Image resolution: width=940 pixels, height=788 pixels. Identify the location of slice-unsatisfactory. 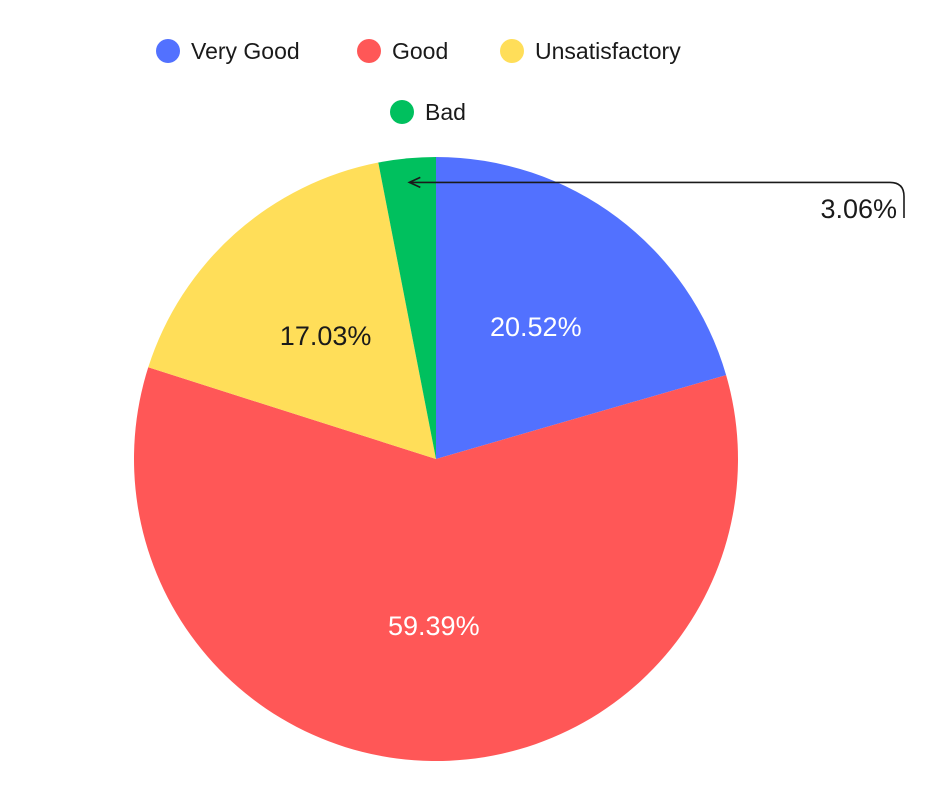
(292, 310).